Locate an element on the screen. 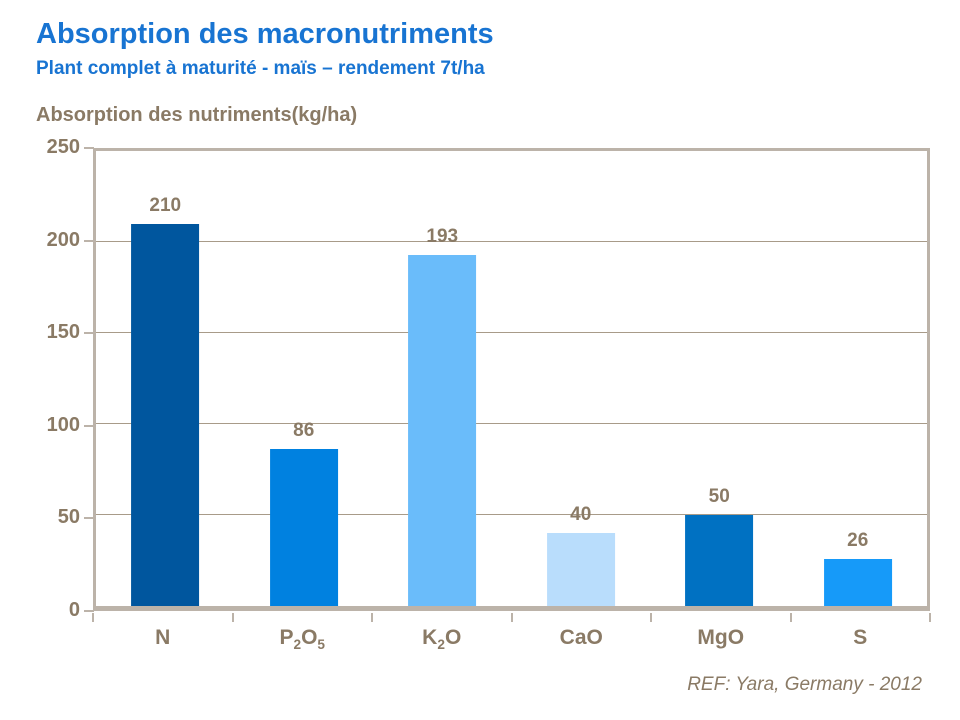  y-axis-tick-label: 150 is located at coordinates (63, 332).